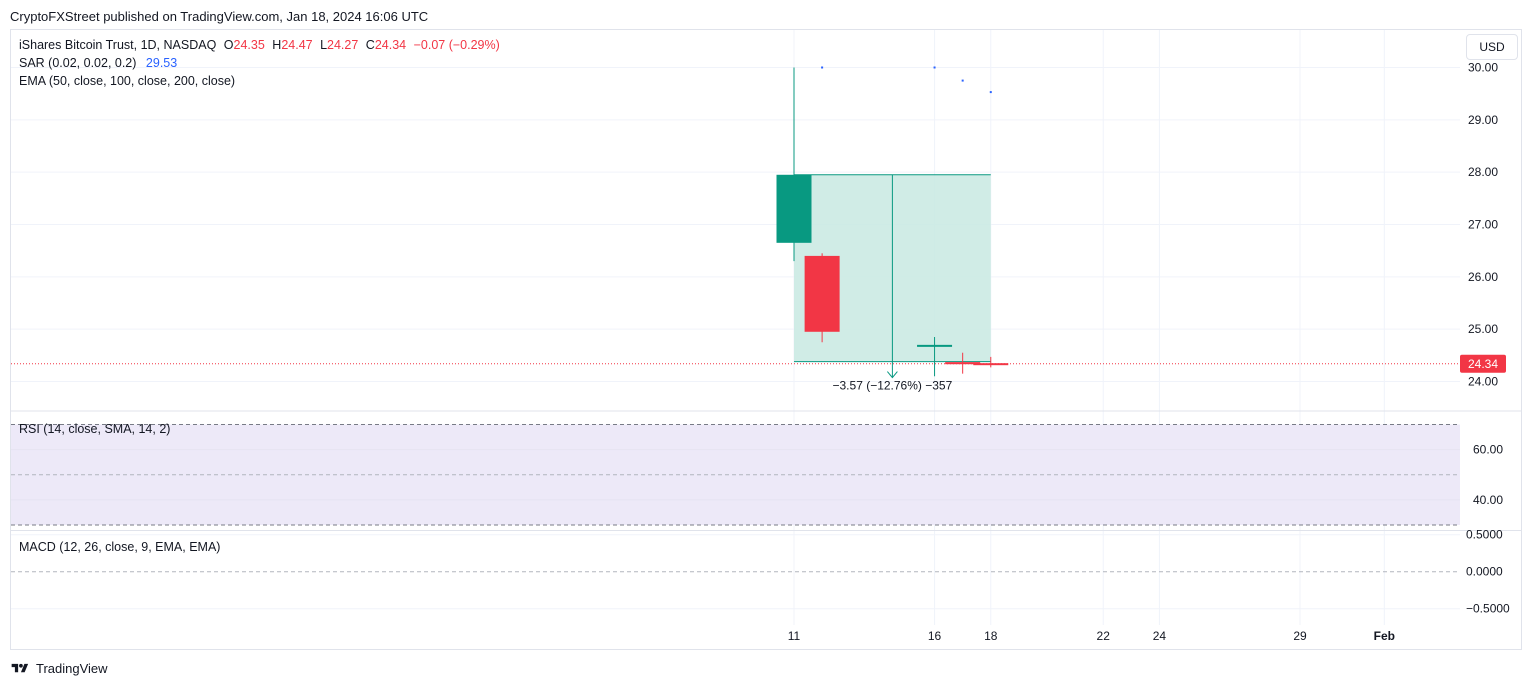  I want to click on instrument-name: iShares Bitcoin Trust, 1D, NASDAQ, so click(118, 45).